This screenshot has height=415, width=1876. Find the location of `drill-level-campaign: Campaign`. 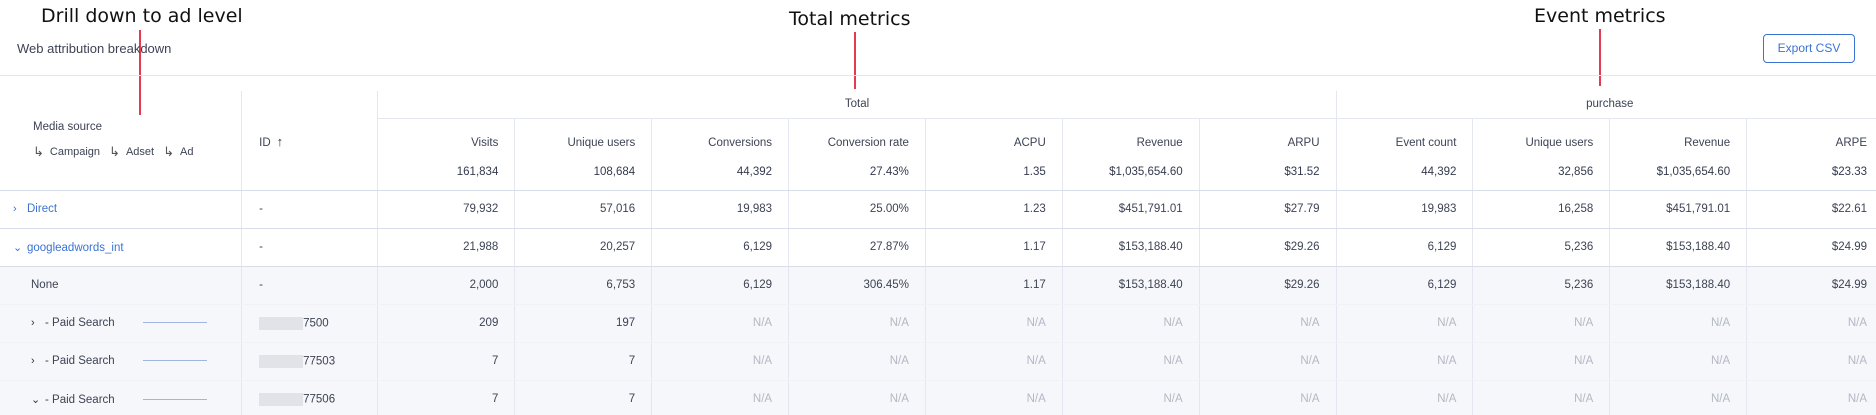

drill-level-campaign: Campaign is located at coordinates (75, 152).